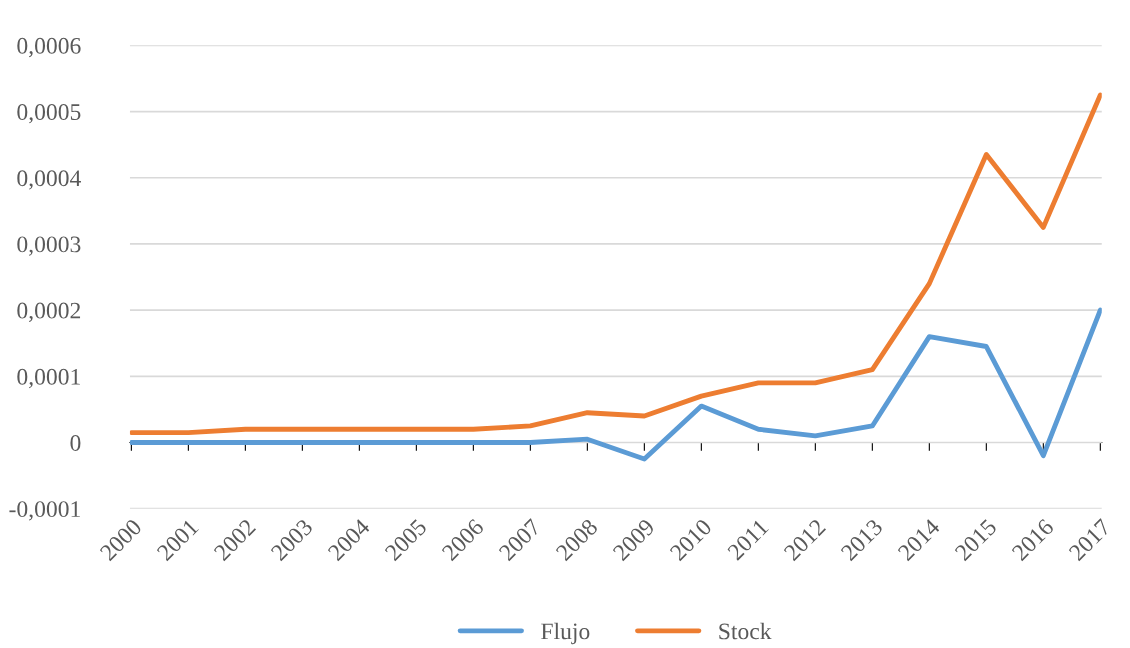  Describe the element at coordinates (748, 539) in the screenshot. I see `x-tick-label: 2011` at that location.